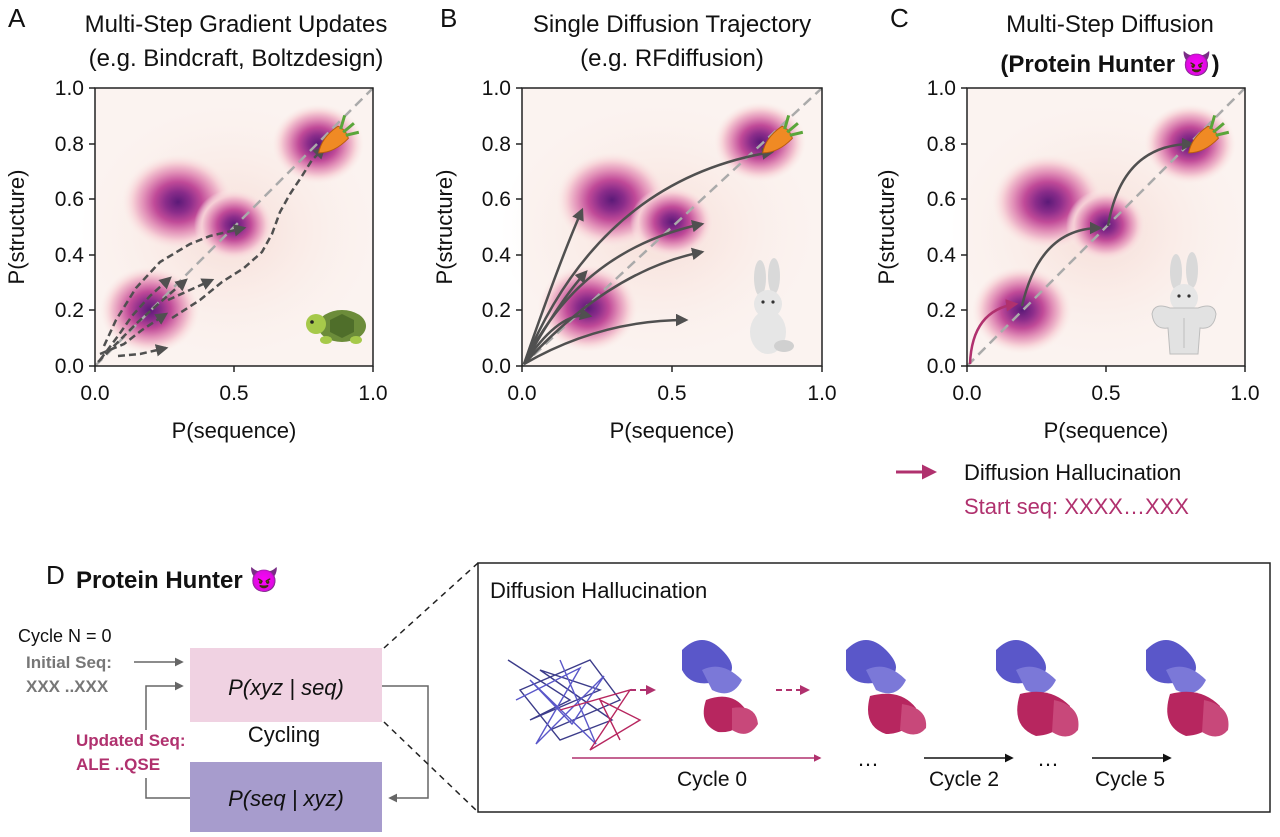 The width and height of the screenshot is (1280, 837). Describe the element at coordinates (672, 58) in the screenshot. I see `panel-subtitle: (e.g. RFdiffusion)` at that location.